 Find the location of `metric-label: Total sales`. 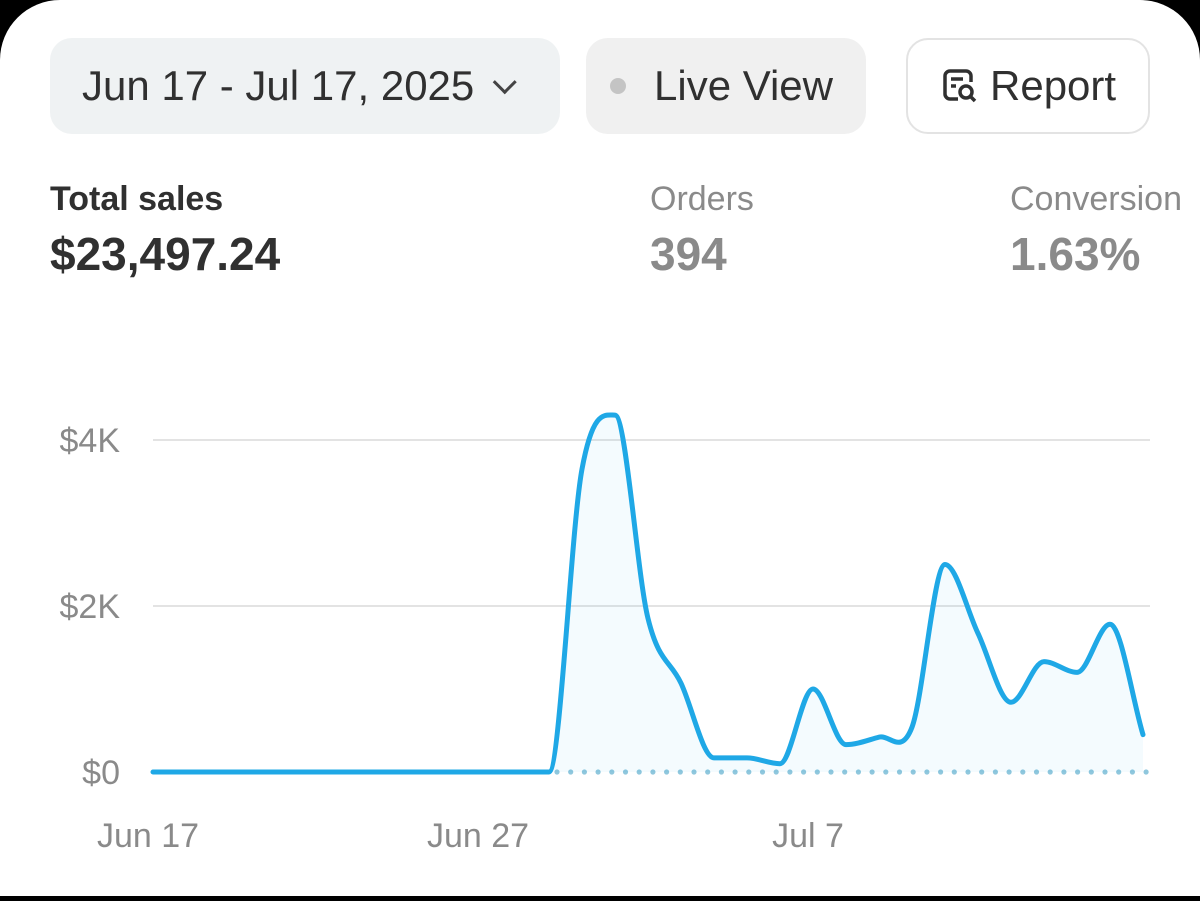

metric-label: Total sales is located at coordinates (137, 199).